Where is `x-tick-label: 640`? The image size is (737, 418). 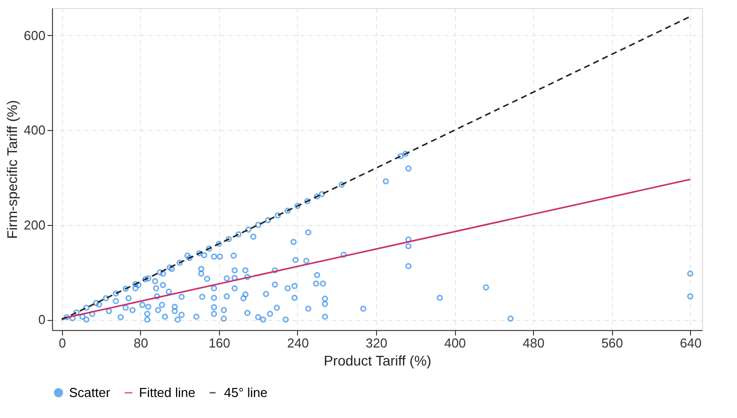
x-tick-label: 640 is located at coordinates (691, 343).